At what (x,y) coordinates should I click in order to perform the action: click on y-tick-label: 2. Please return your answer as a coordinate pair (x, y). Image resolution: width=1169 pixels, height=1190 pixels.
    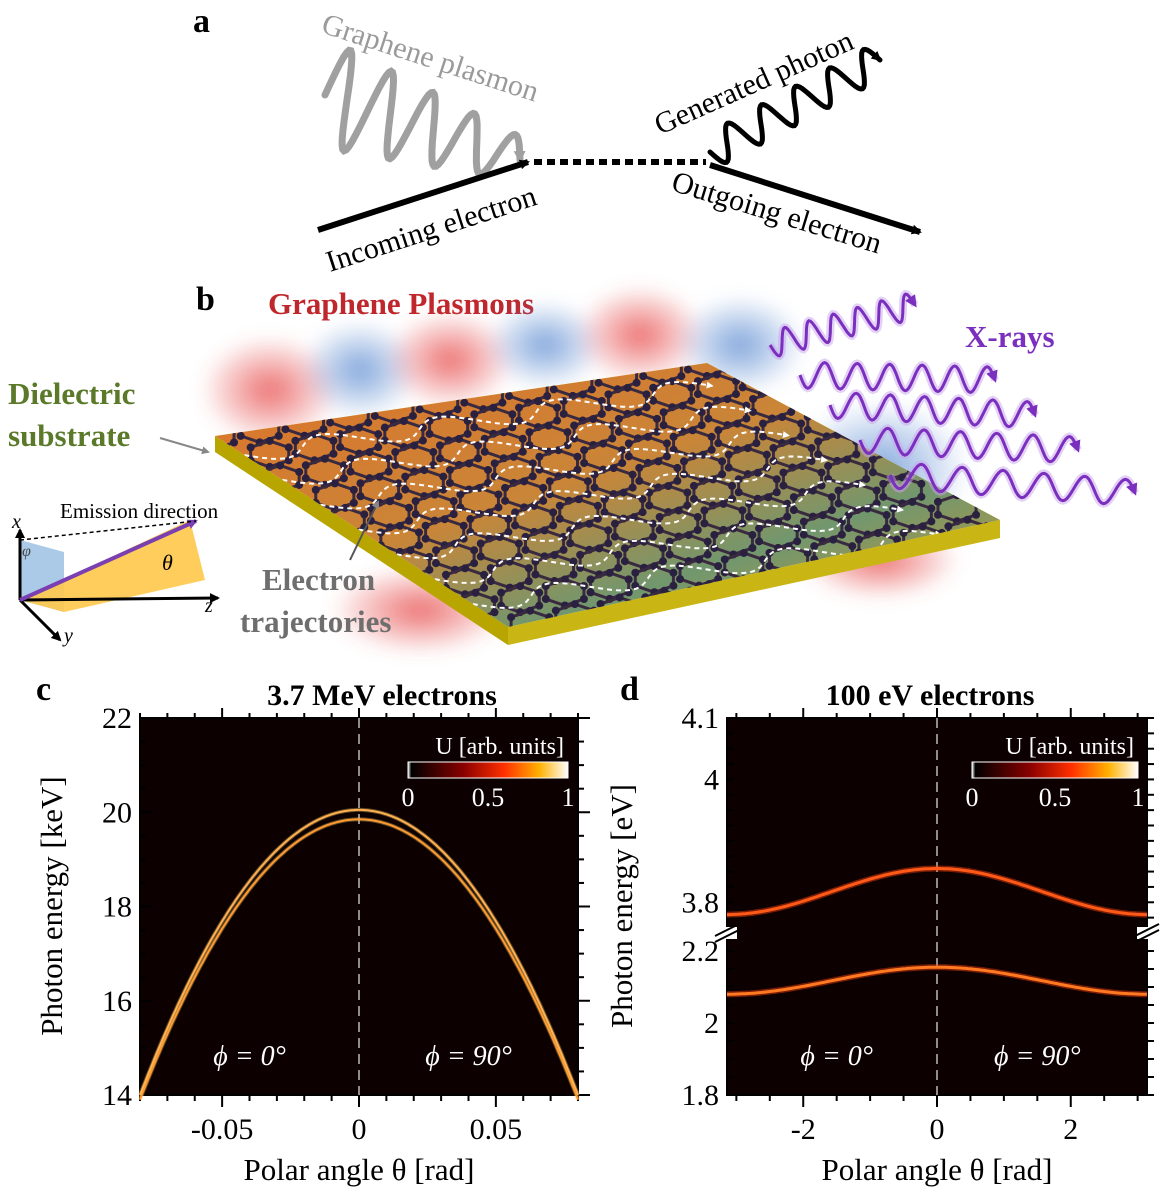
    Looking at the image, I should click on (711, 1023).